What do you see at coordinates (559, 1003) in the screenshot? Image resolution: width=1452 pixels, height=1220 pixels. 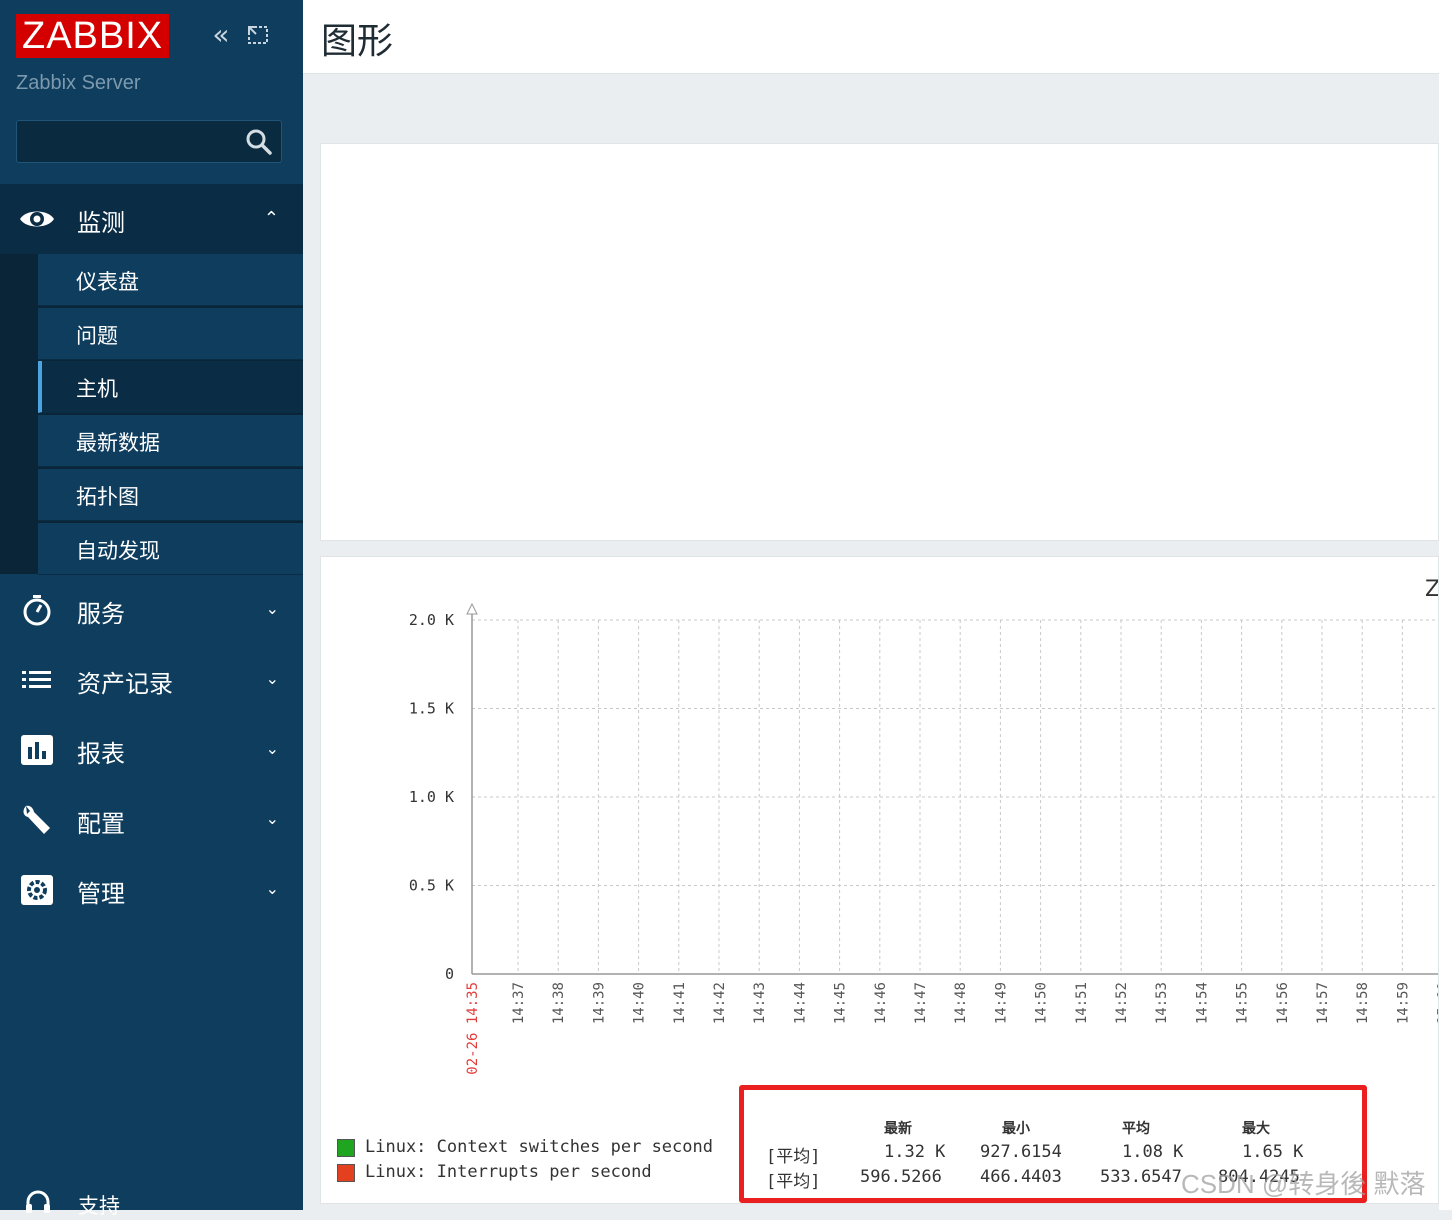 I see `x-tick-label: 14:38` at bounding box center [559, 1003].